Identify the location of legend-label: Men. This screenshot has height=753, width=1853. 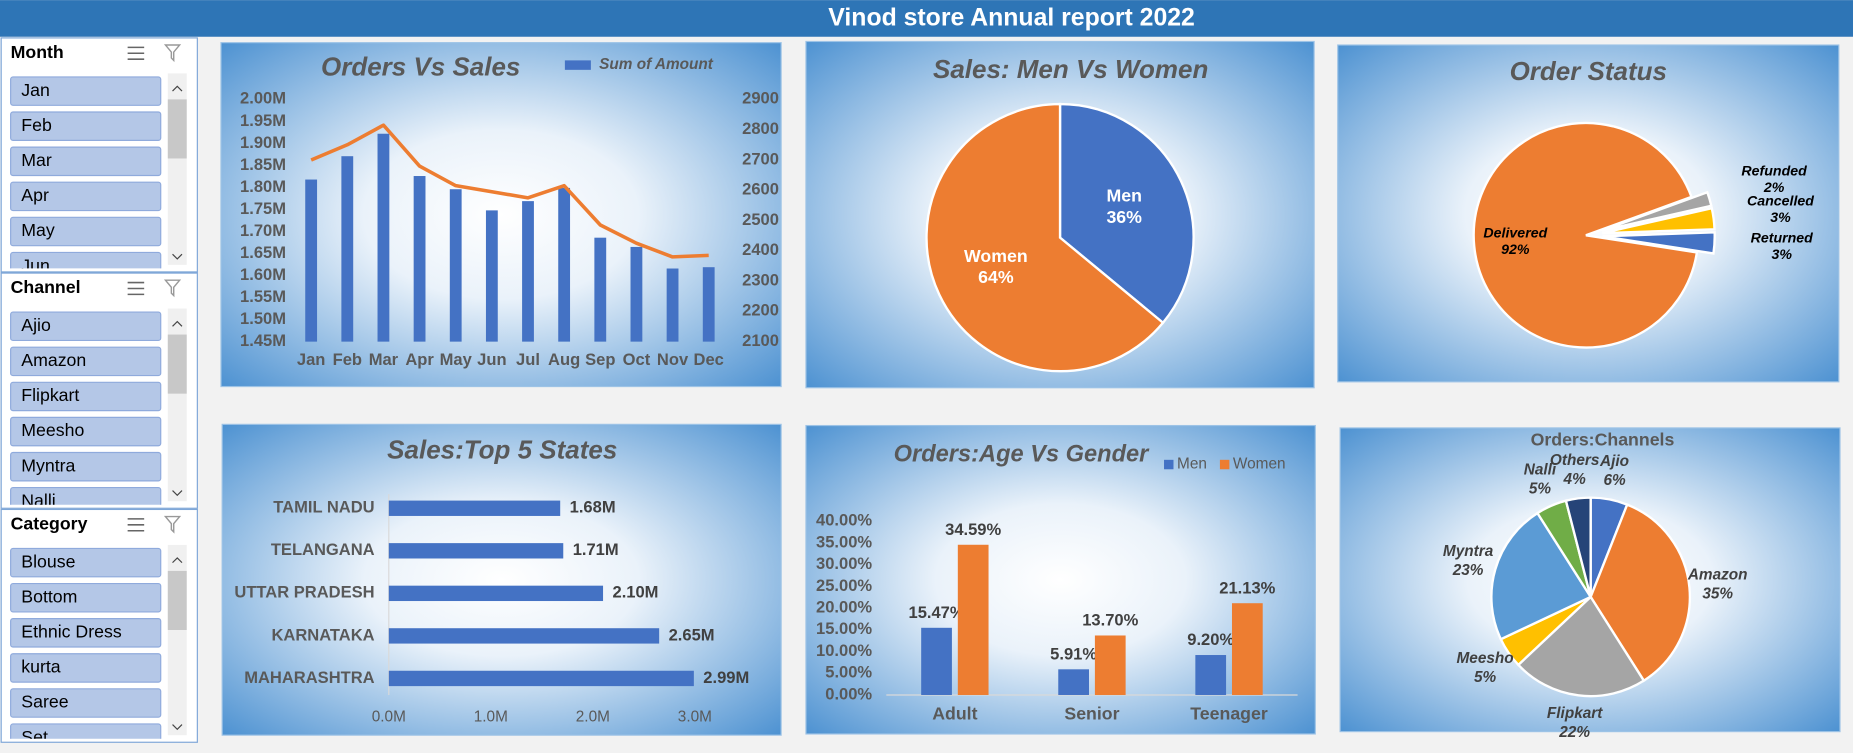
(1192, 464).